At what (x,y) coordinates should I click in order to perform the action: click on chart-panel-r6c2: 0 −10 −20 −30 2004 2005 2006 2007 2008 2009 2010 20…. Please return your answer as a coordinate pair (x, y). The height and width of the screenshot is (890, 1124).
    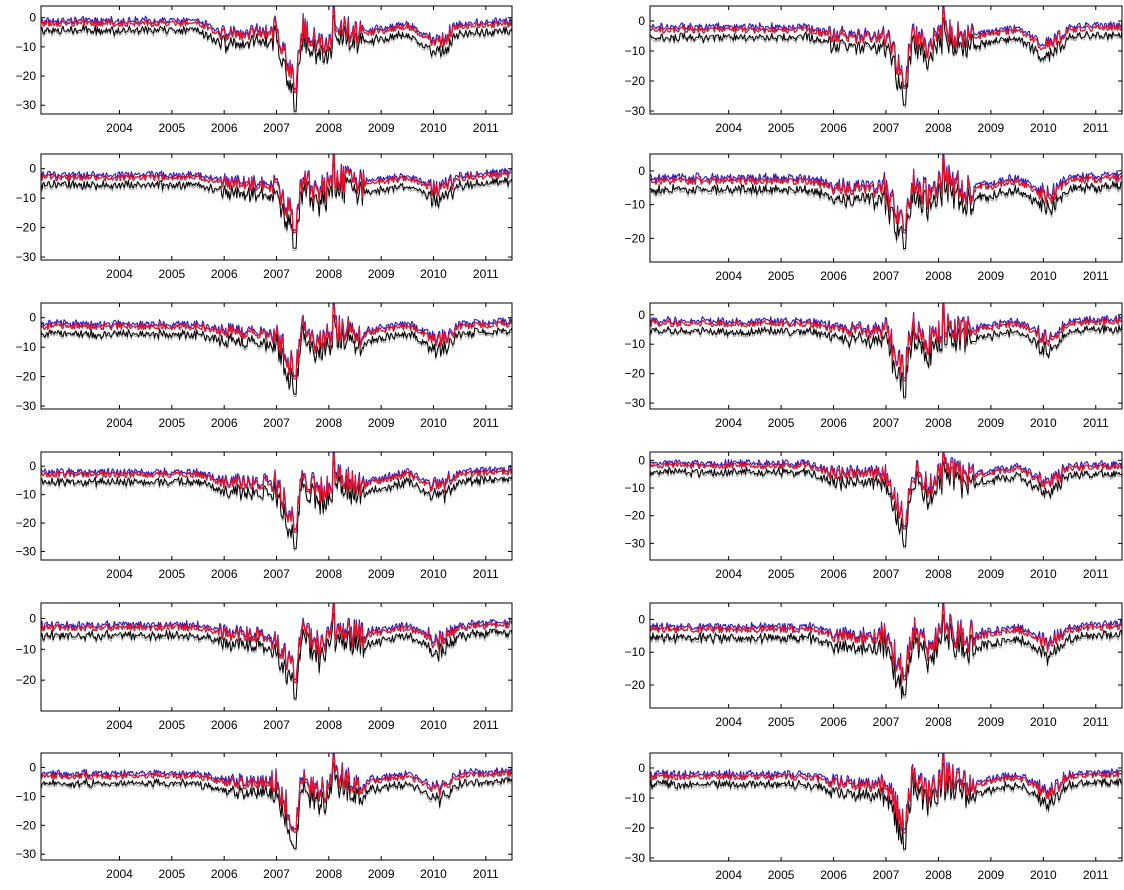
    Looking at the image, I should click on (867, 819).